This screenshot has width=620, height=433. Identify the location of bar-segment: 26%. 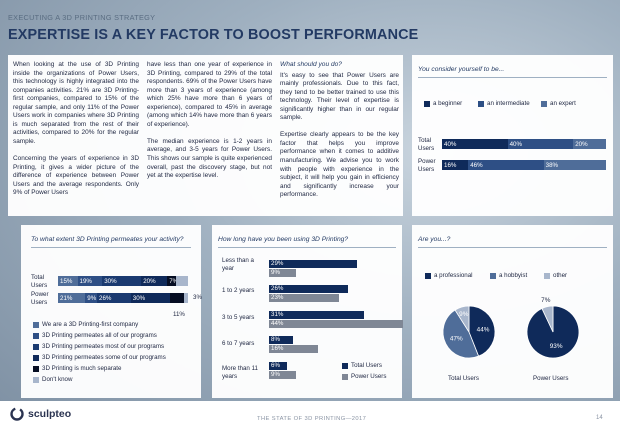
(114, 298).